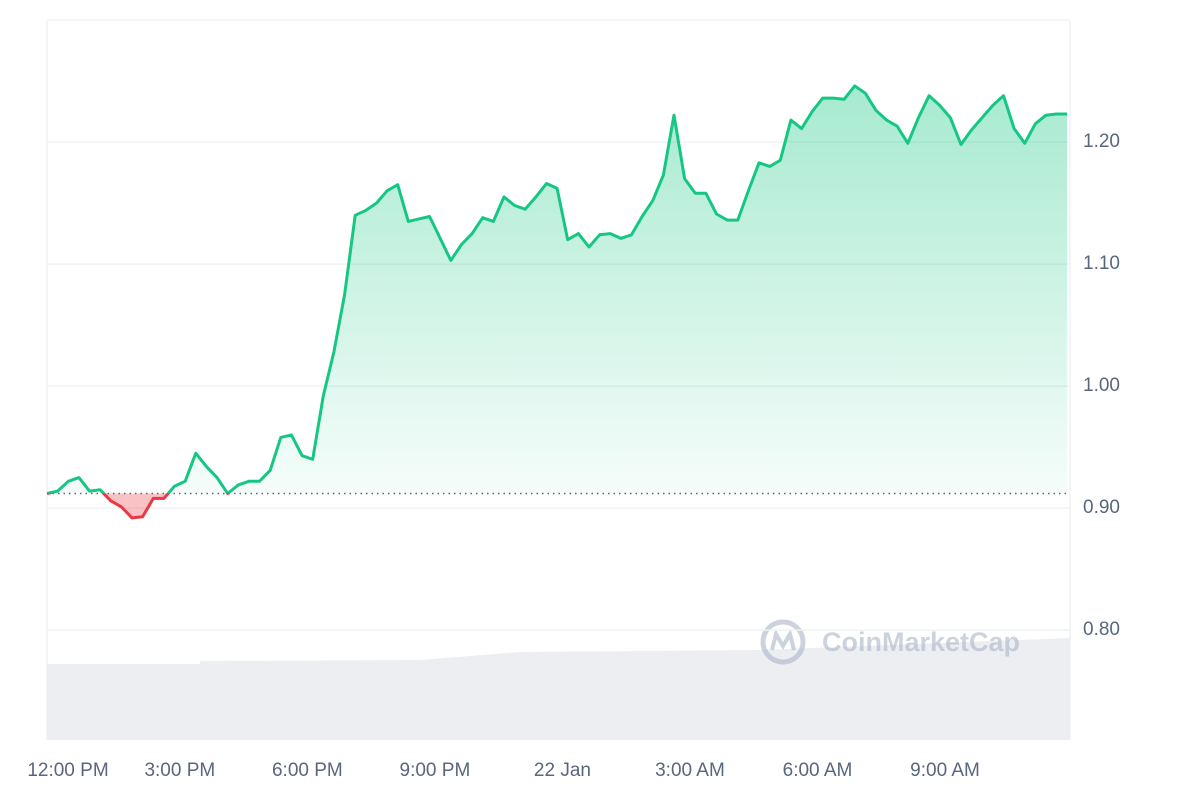 The image size is (1200, 800). I want to click on y-tick-label: 1.20, so click(1101, 141).